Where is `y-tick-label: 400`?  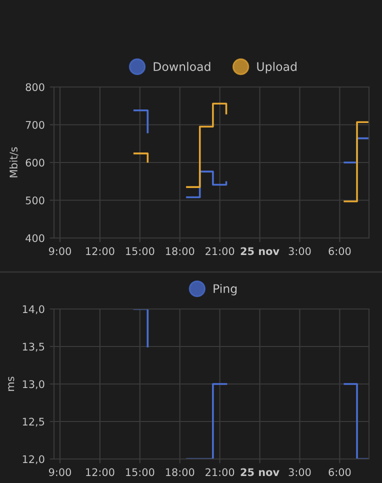
y-tick-label: 400 is located at coordinates (35, 238).